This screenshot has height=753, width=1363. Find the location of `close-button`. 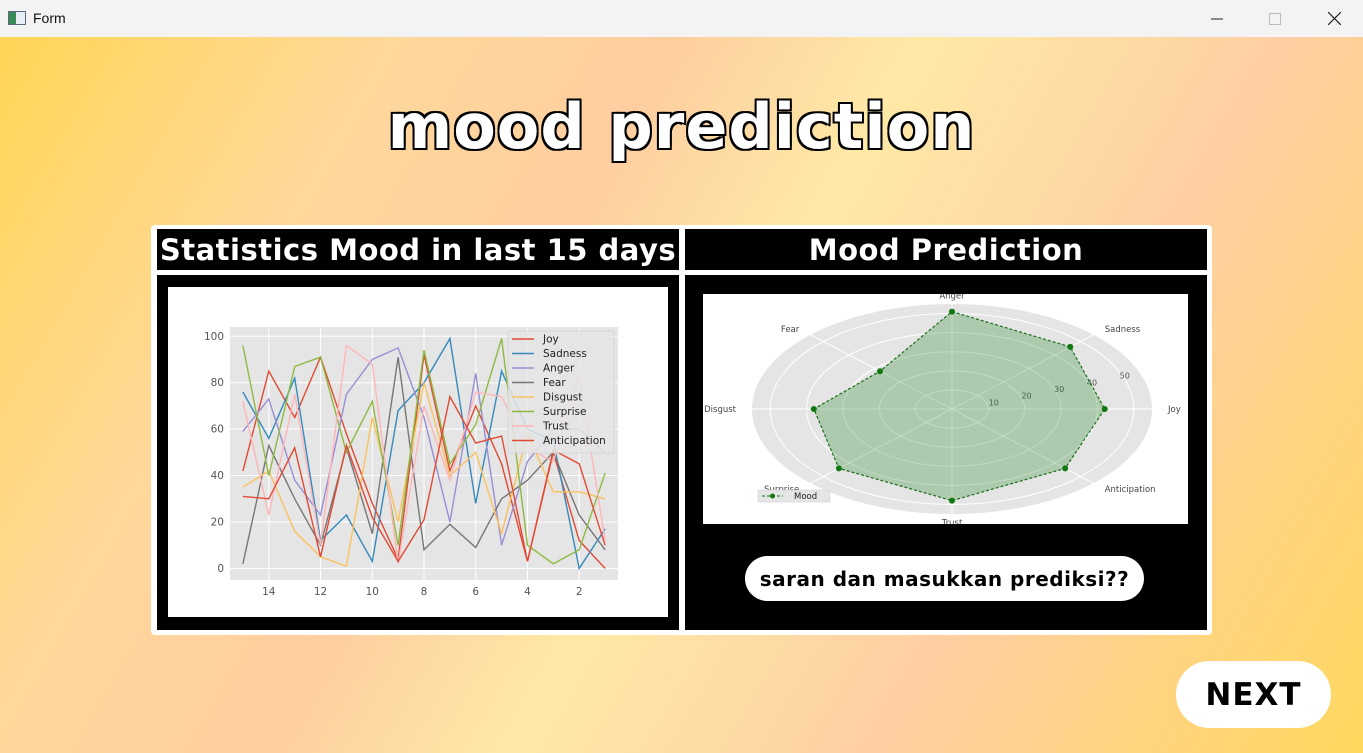

close-button is located at coordinates (1334, 18).